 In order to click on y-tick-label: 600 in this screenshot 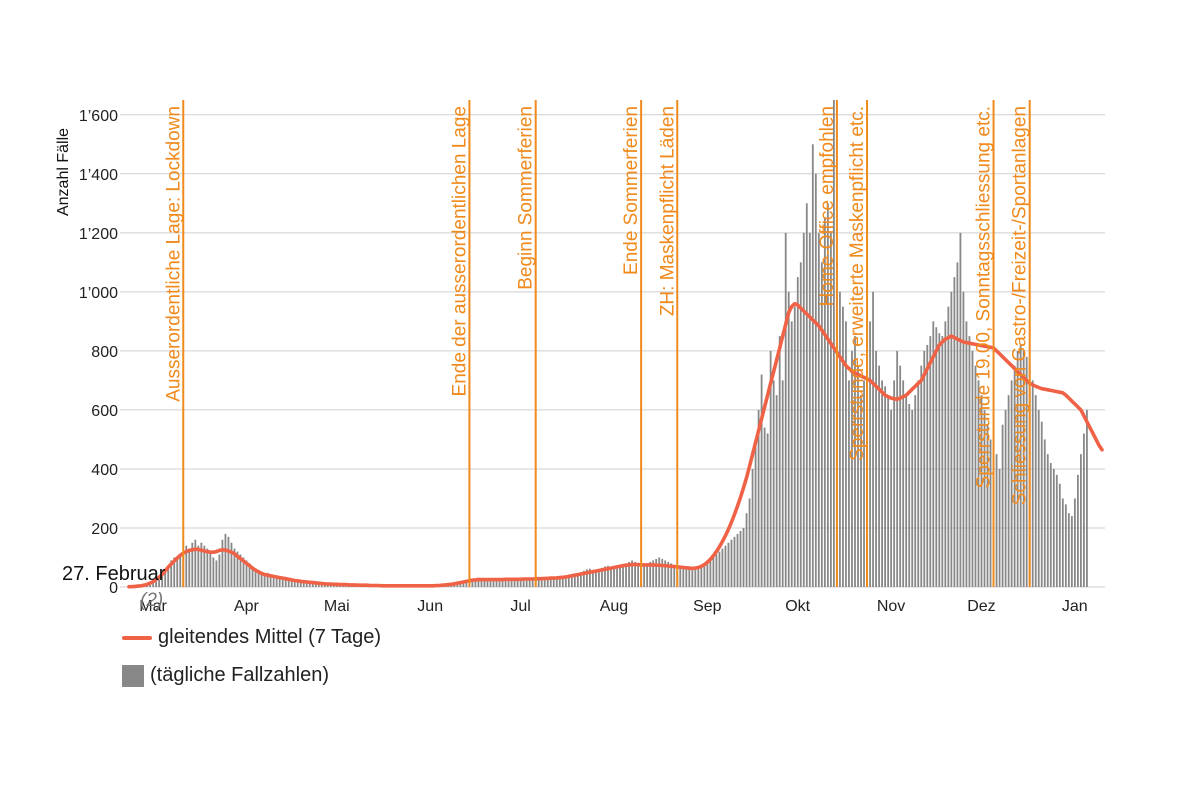, I will do `click(104, 411)`.